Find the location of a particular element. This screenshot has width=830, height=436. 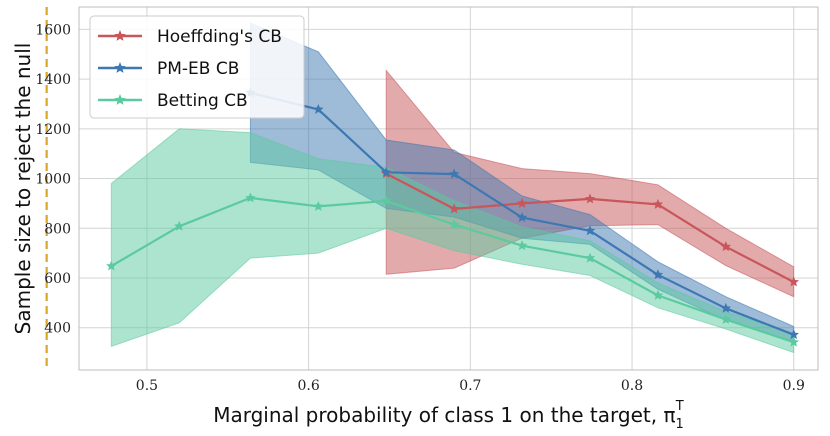

legend-item-pm-eb-cb: PM-EB CB is located at coordinates (168, 69).